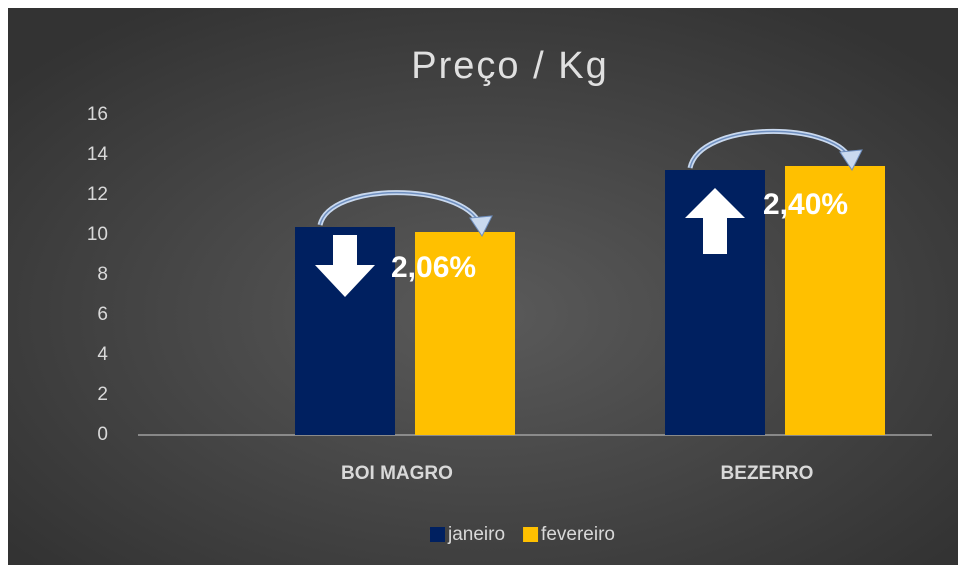 The height and width of the screenshot is (573, 966). Describe the element at coordinates (98, 154) in the screenshot. I see `y-tick-label: 14` at that location.